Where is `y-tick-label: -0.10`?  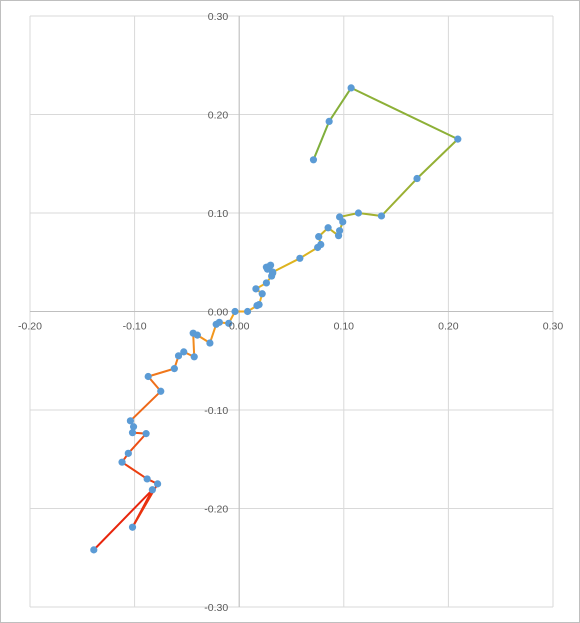 y-tick-label: -0.10 is located at coordinates (216, 411).